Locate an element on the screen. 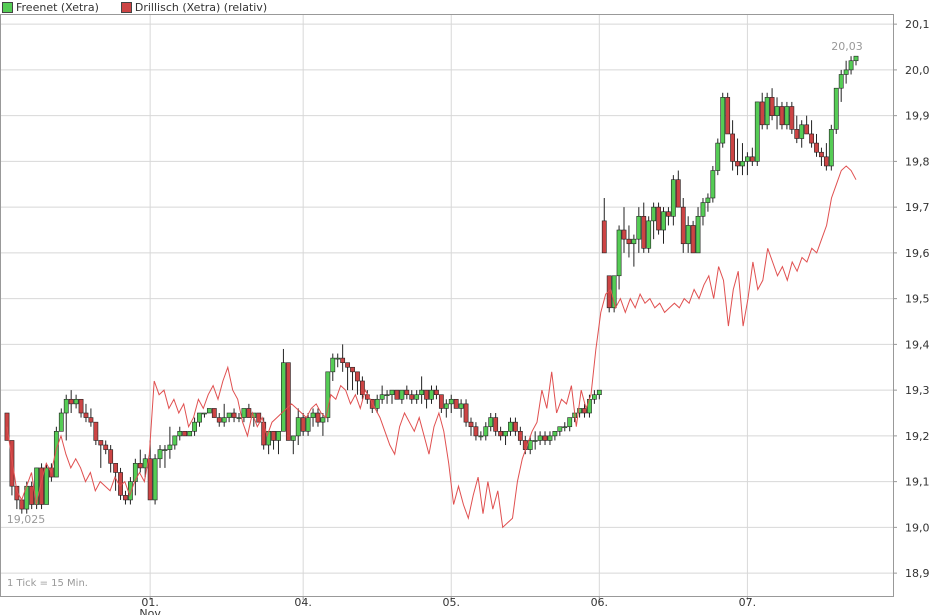 The image size is (950, 615). legend-item-freenet: Freenet (Xetra) is located at coordinates (50, 7).